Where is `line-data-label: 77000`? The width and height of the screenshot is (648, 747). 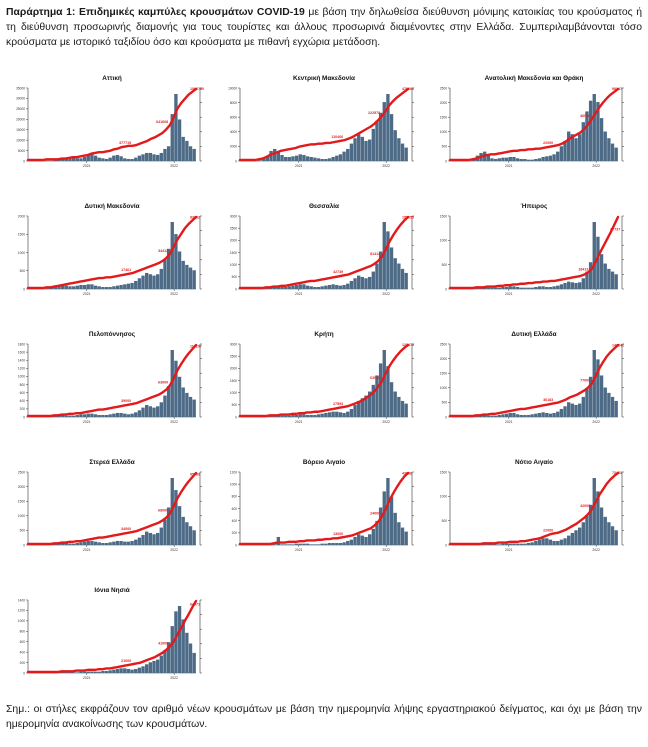
line-data-label: 77000 is located at coordinates (585, 380).